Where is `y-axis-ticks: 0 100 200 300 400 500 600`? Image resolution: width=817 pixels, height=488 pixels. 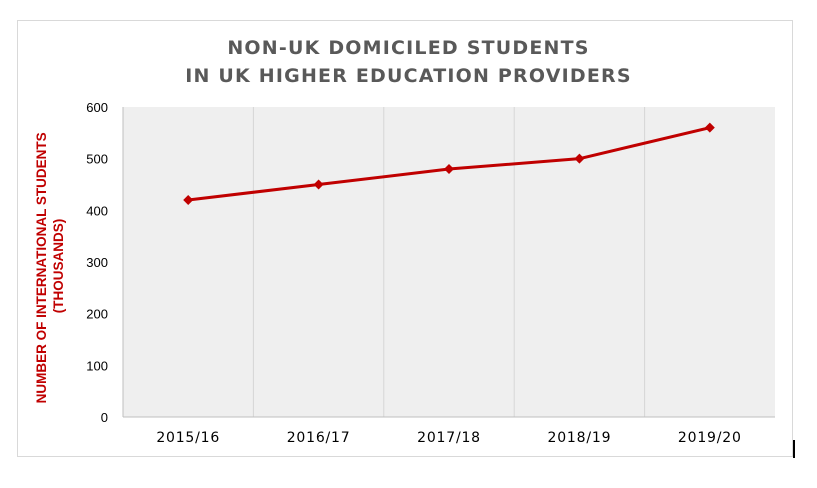 y-axis-ticks: 0 100 200 300 400 500 600 is located at coordinates (97, 262).